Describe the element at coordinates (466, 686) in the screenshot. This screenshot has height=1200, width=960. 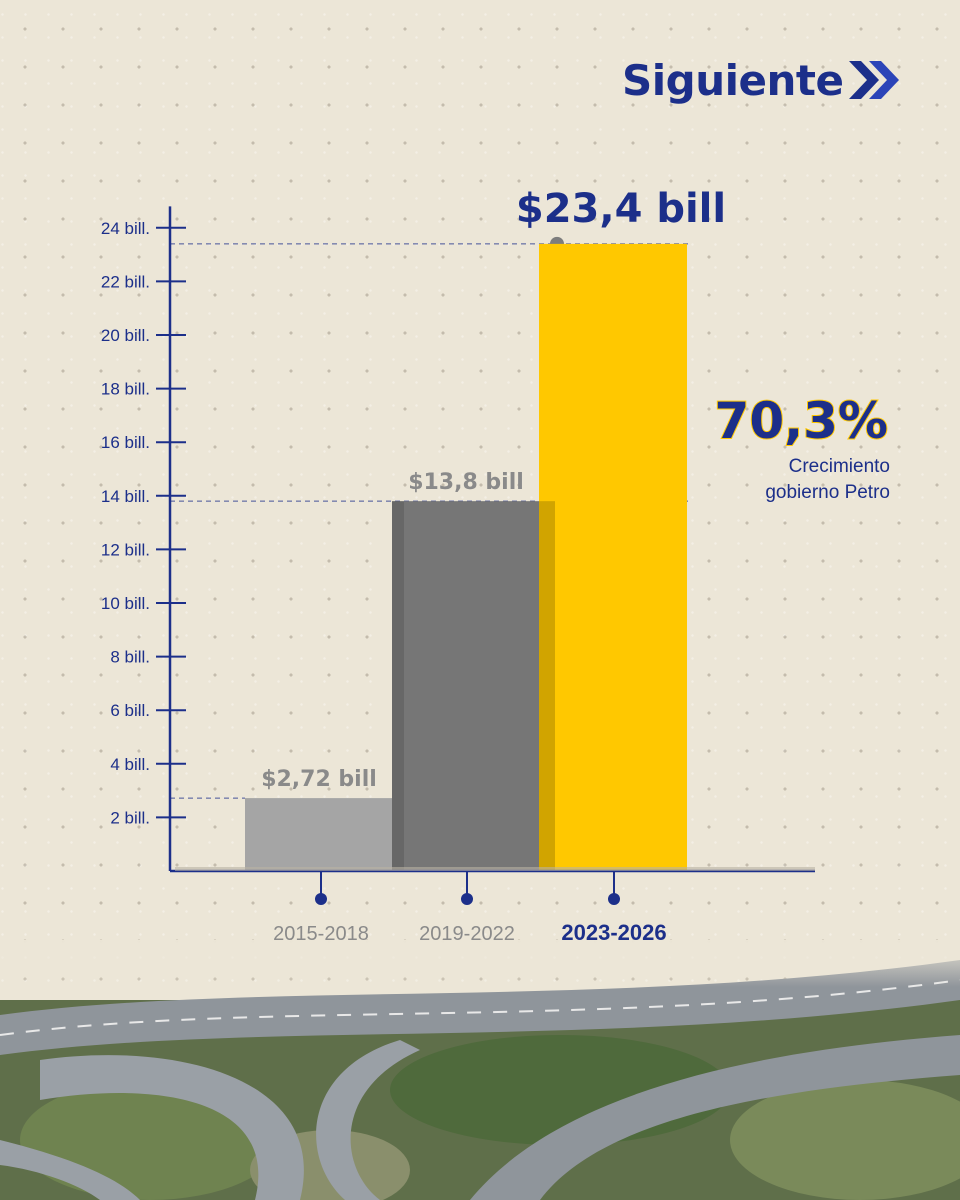
I see `bar-2019-2022` at that location.